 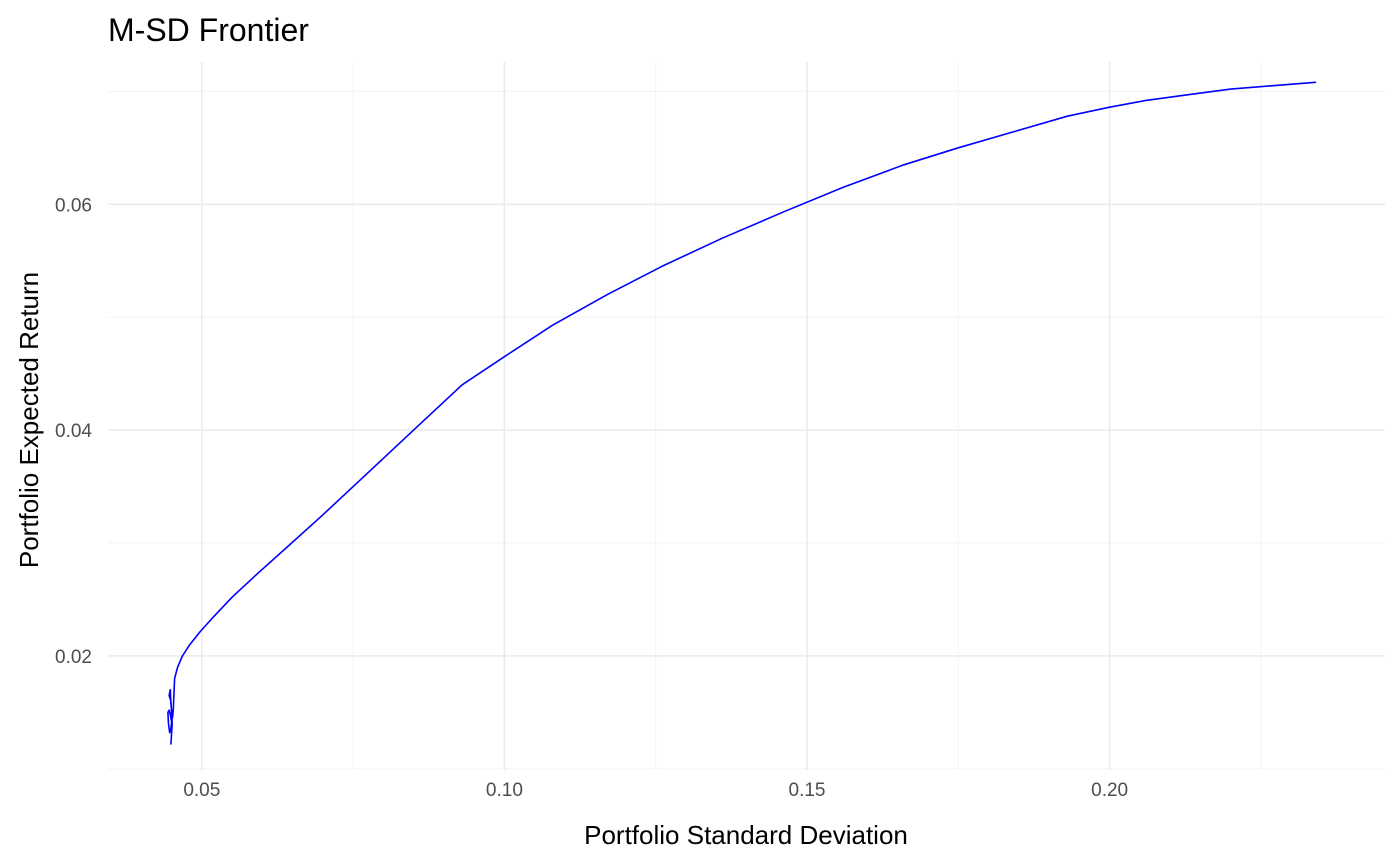 I want to click on x-tick-label-3: 0.20, so click(x=1109, y=790).